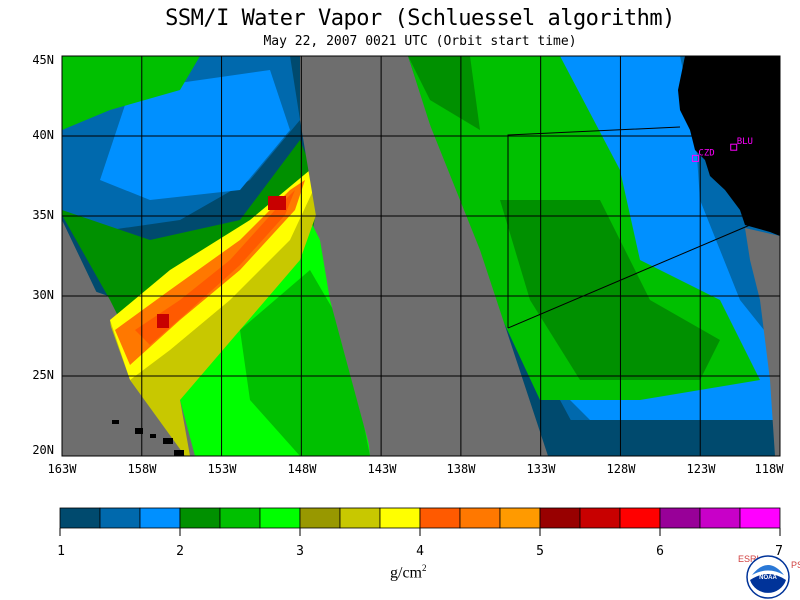 The width and height of the screenshot is (800, 600). Describe the element at coordinates (769, 469) in the screenshot. I see `lon-label-118w: 118W` at that location.